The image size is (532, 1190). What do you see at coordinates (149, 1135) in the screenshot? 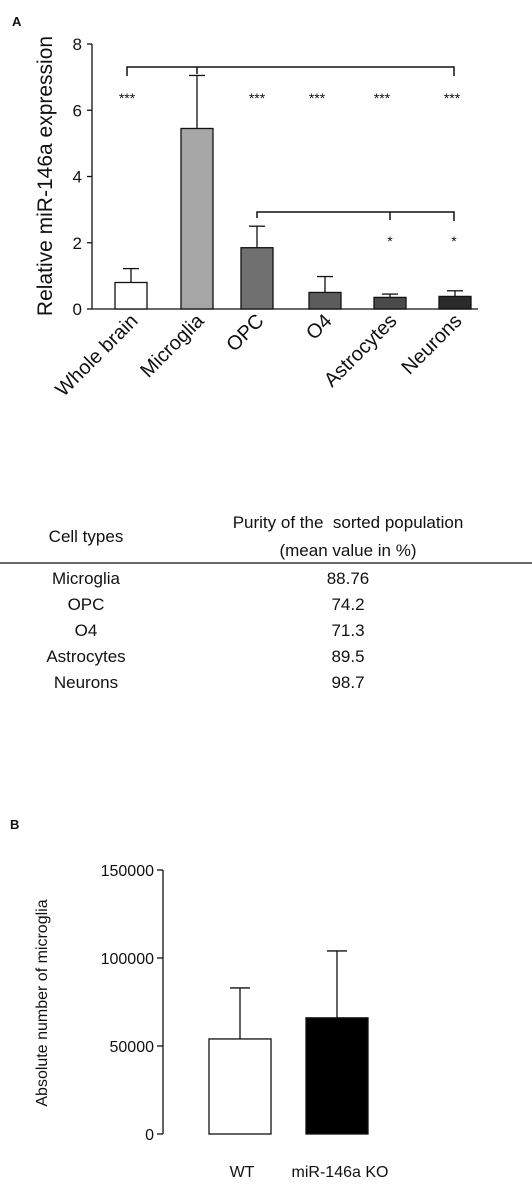
I see `chart-b-y-tick-label: 0` at bounding box center [149, 1135].